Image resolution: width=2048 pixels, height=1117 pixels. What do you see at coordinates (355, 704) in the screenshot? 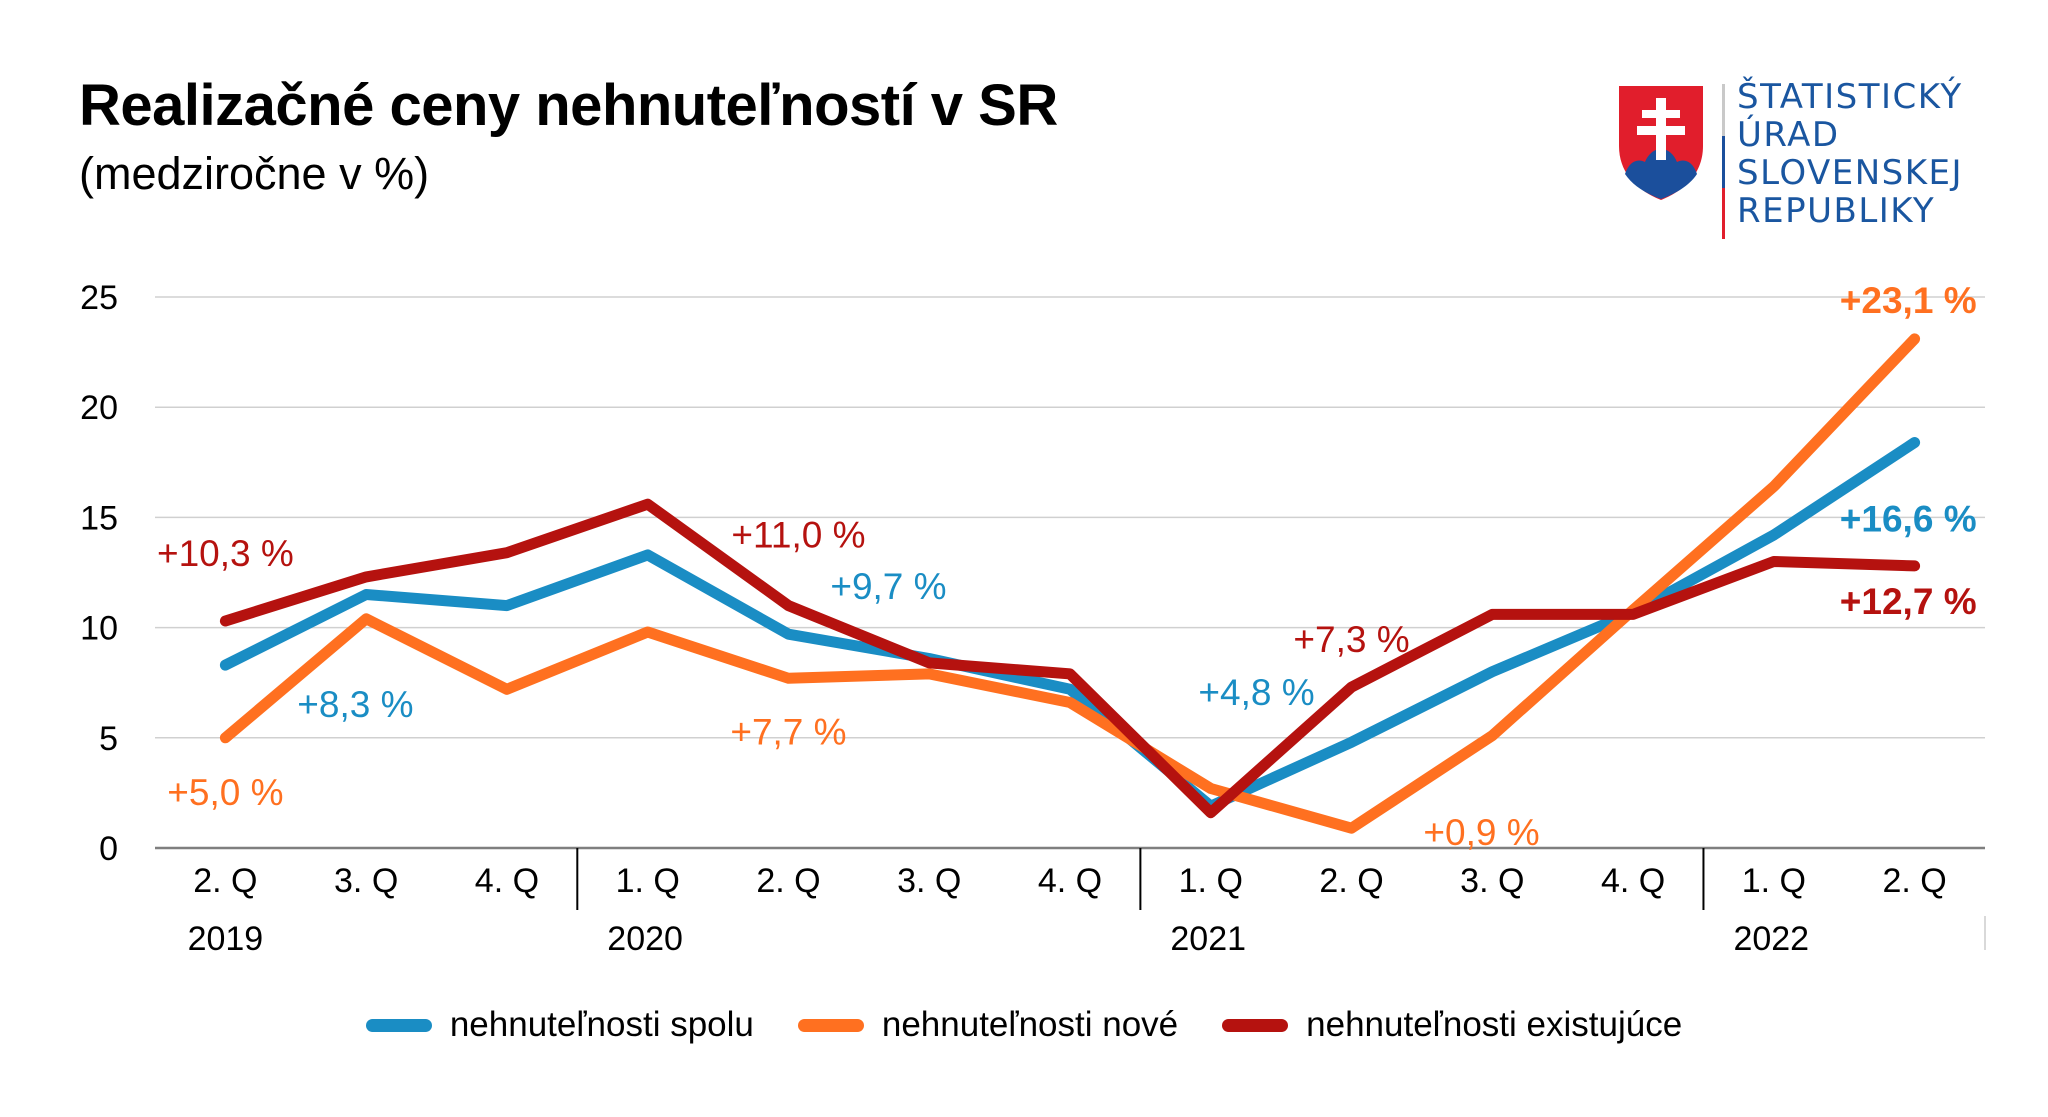
I see `data-label: +8,3 %` at bounding box center [355, 704].